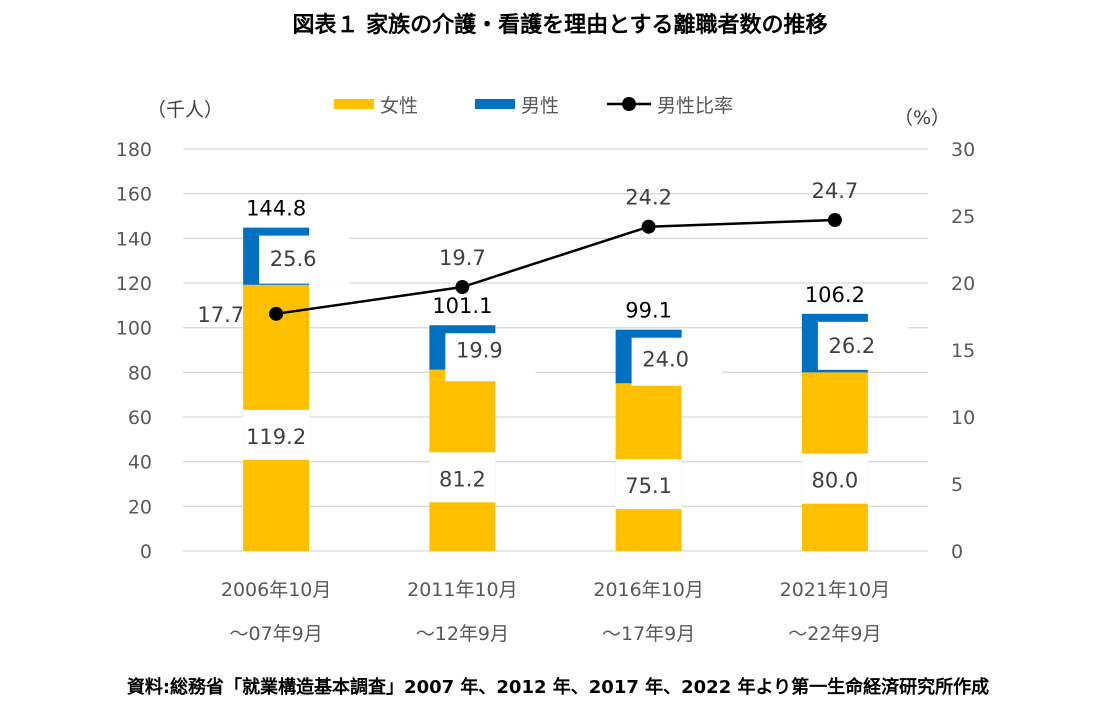 The width and height of the screenshot is (1119, 727). Describe the element at coordinates (134, 329) in the screenshot. I see `left-tick-label: 100` at that location.